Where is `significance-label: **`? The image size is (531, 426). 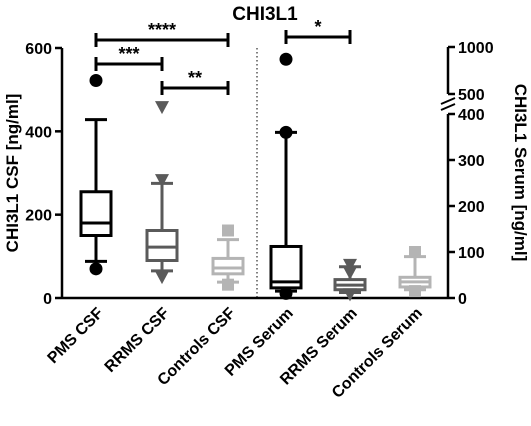 significance-label: ** is located at coordinates (195, 78).